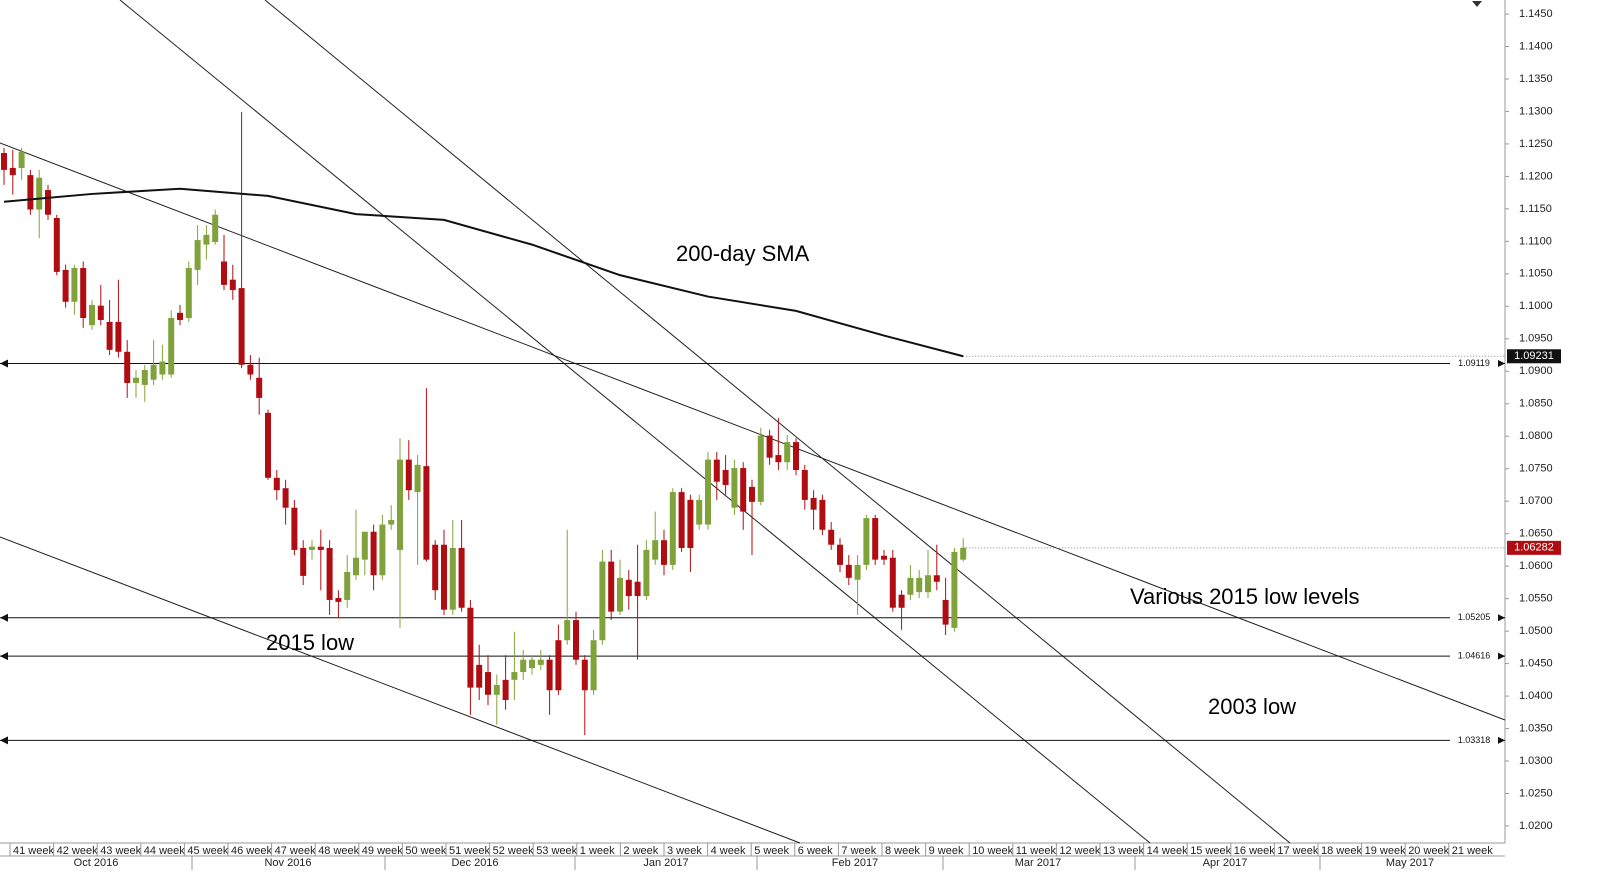 This screenshot has width=1617, height=896. I want to click on y-tick-label: 1.1350, so click(1536, 79).